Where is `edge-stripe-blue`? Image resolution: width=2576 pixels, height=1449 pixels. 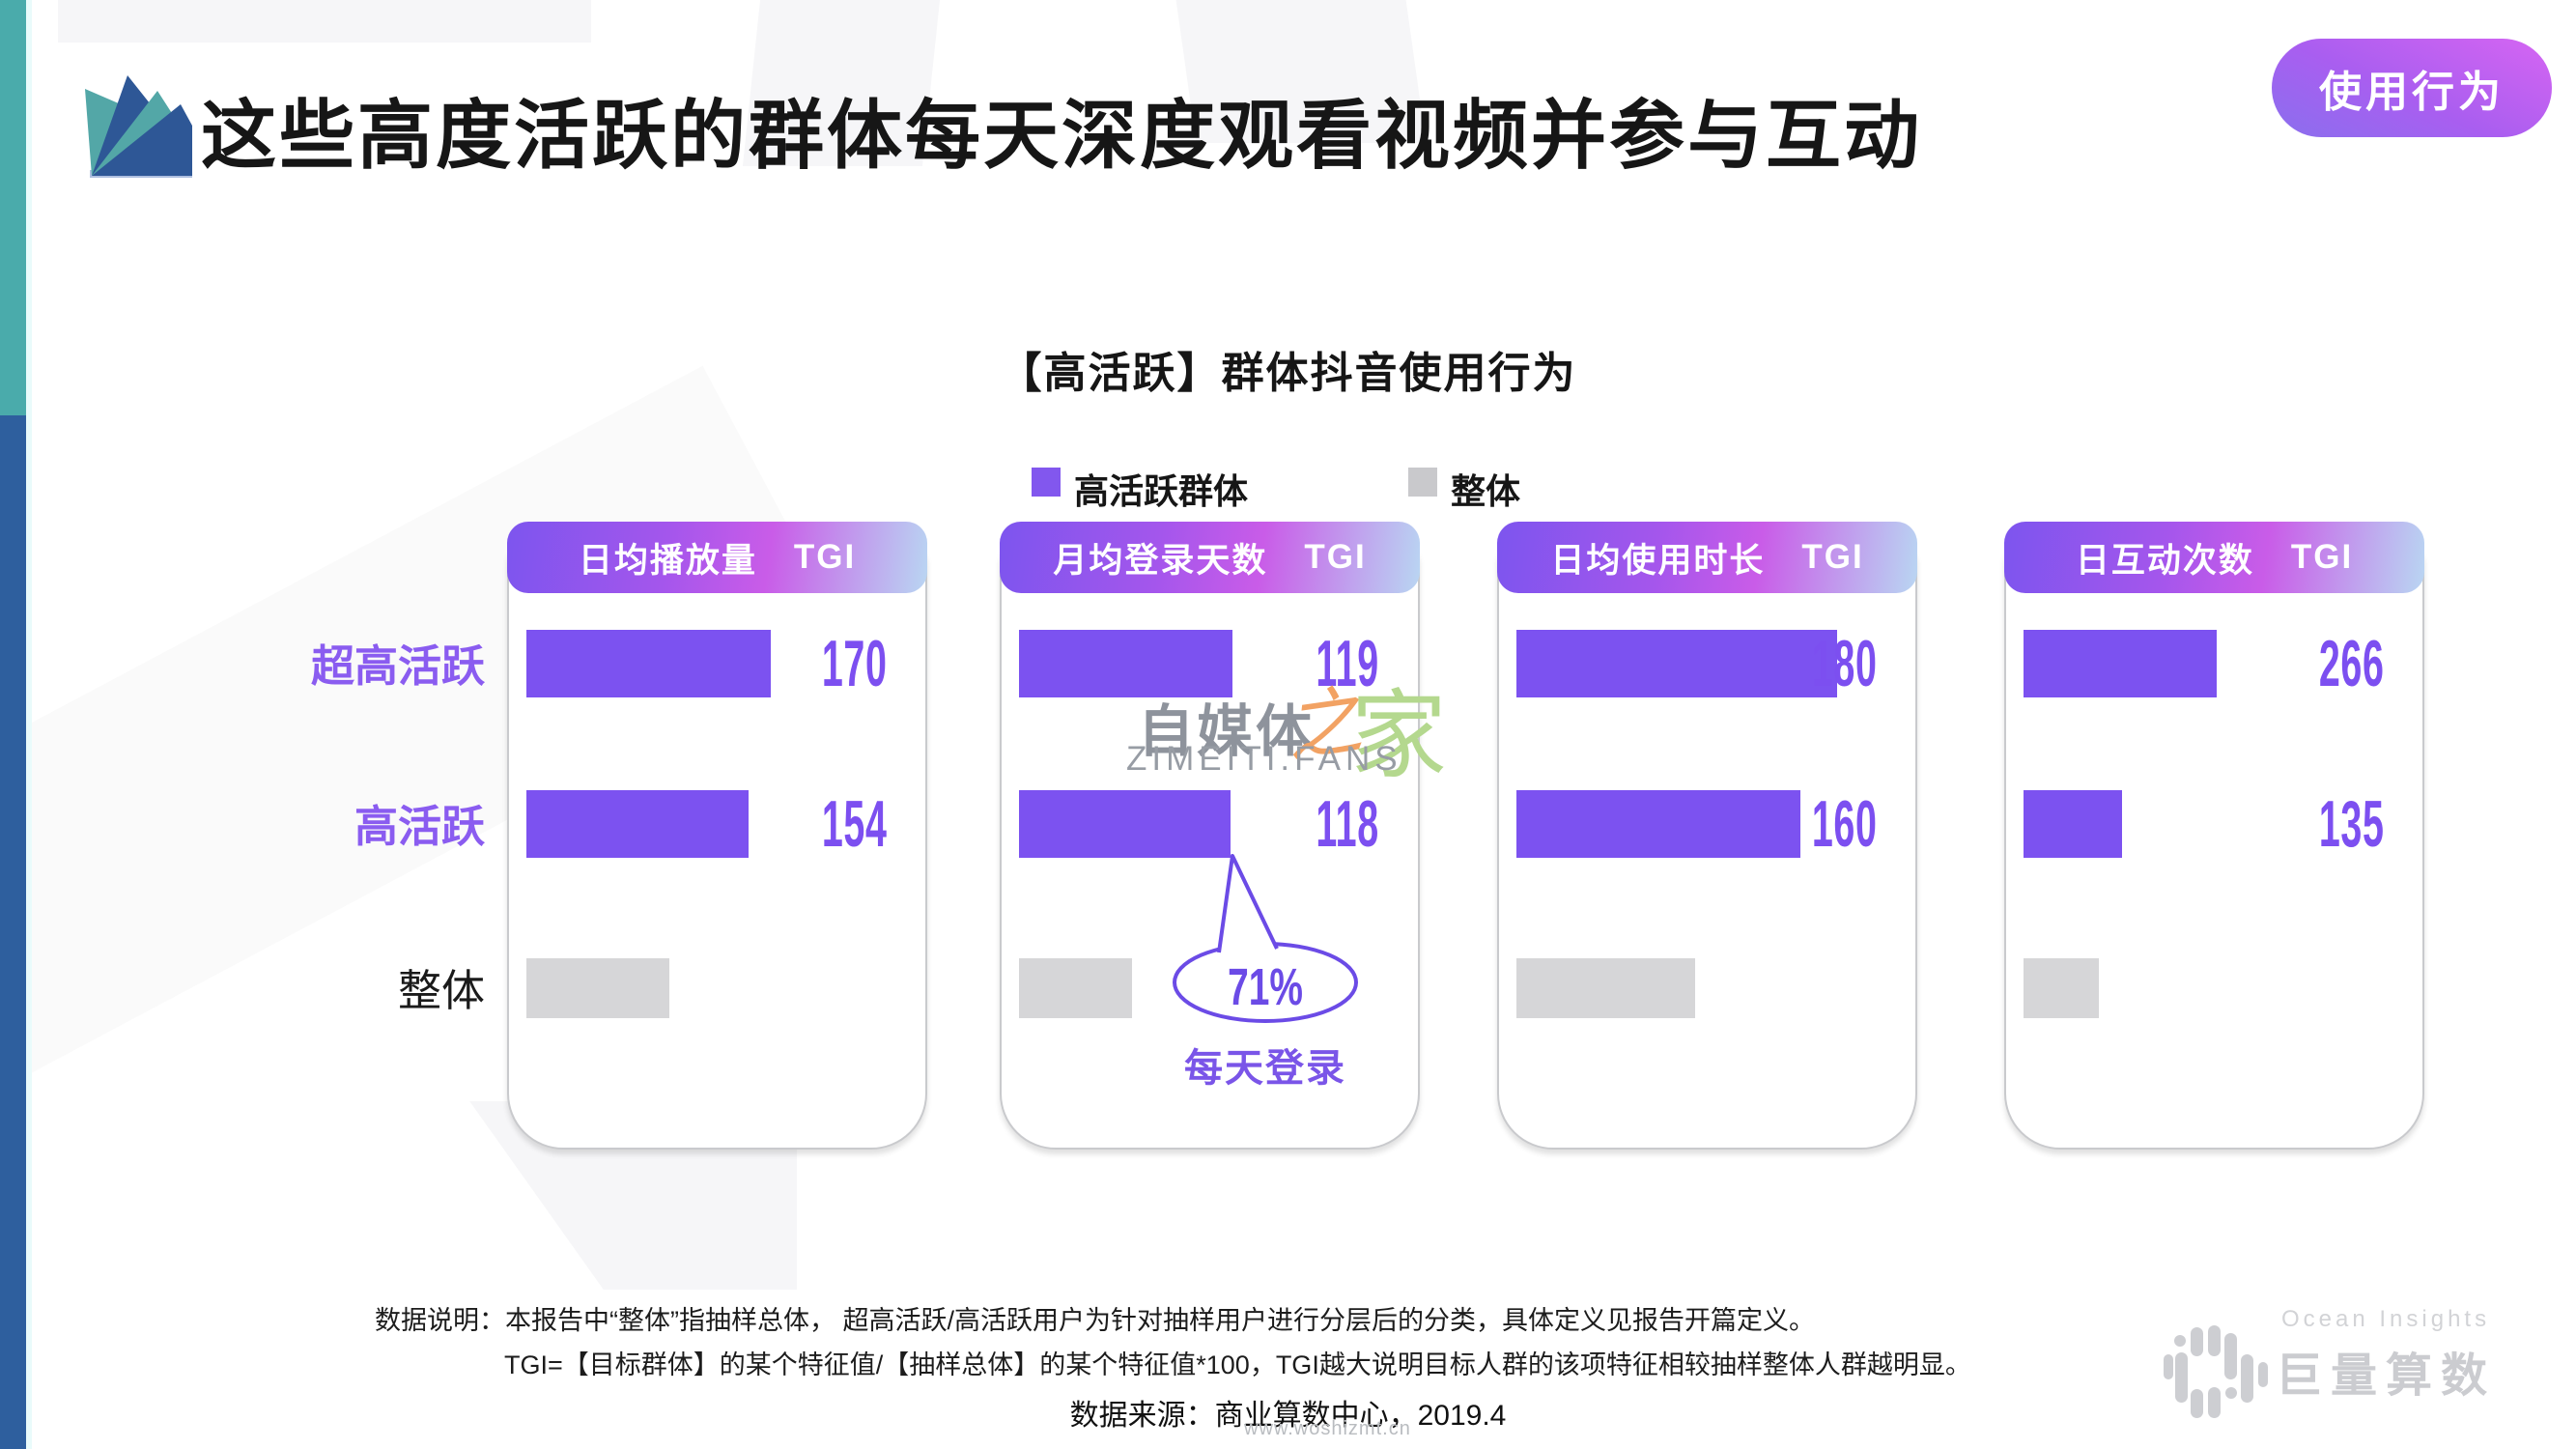
edge-stripe-blue is located at coordinates (13, 932).